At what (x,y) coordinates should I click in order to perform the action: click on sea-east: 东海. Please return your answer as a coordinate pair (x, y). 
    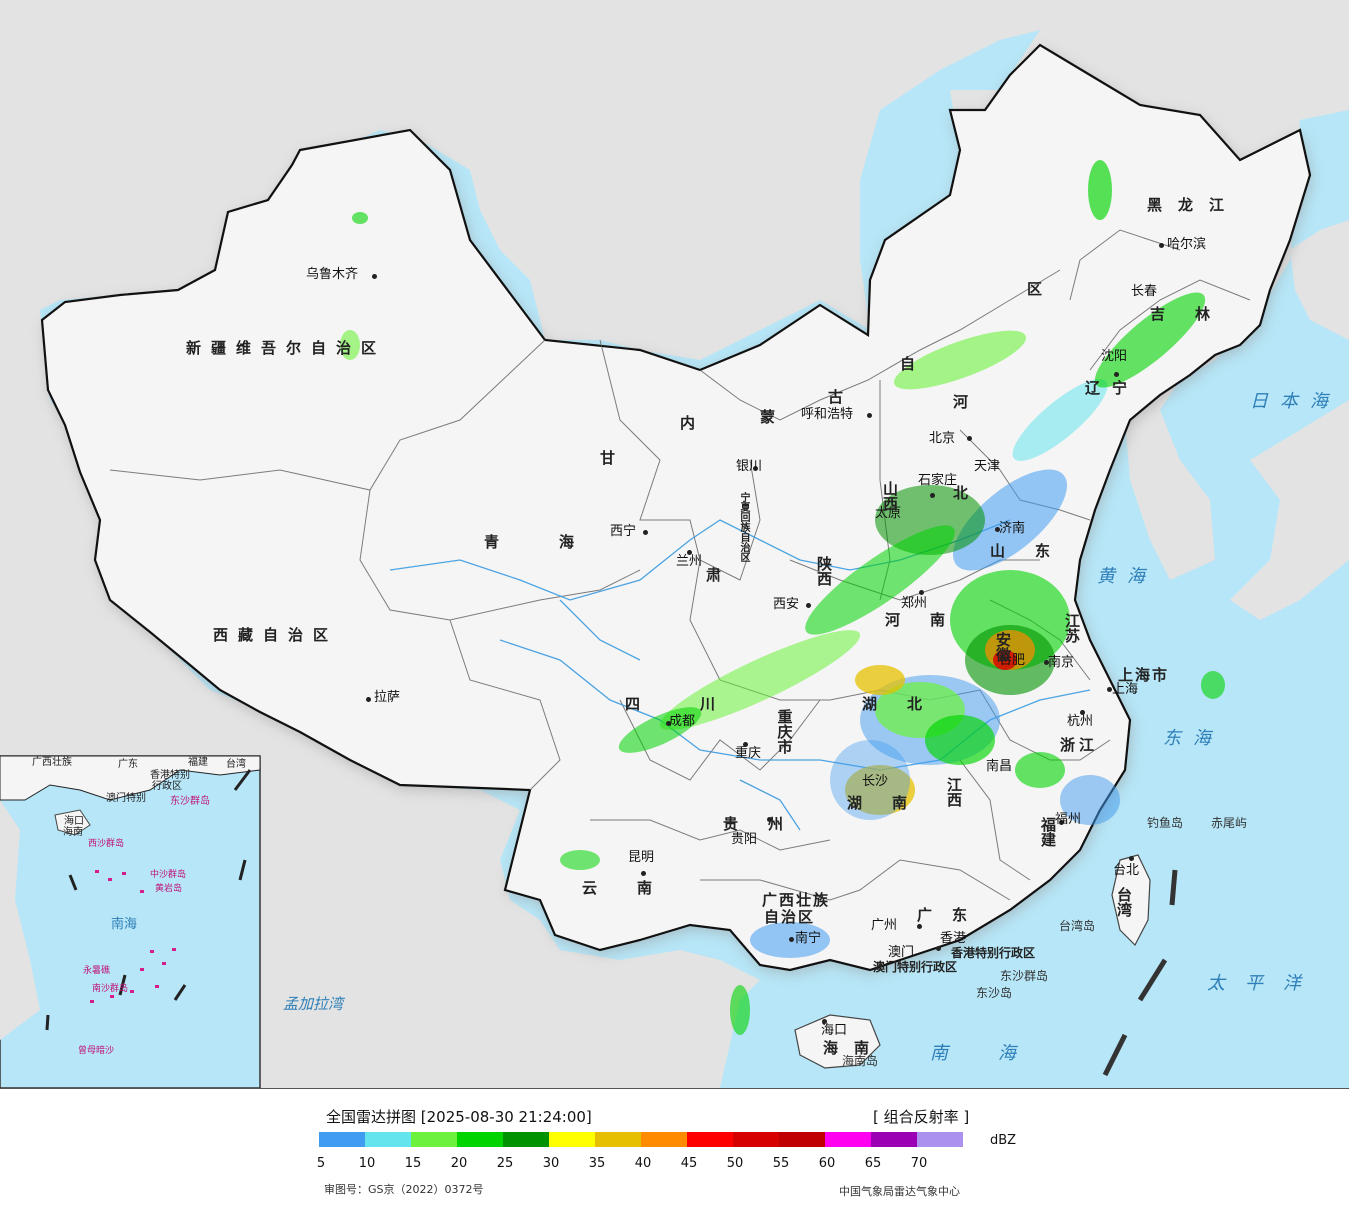
    Looking at the image, I should click on (1193, 738).